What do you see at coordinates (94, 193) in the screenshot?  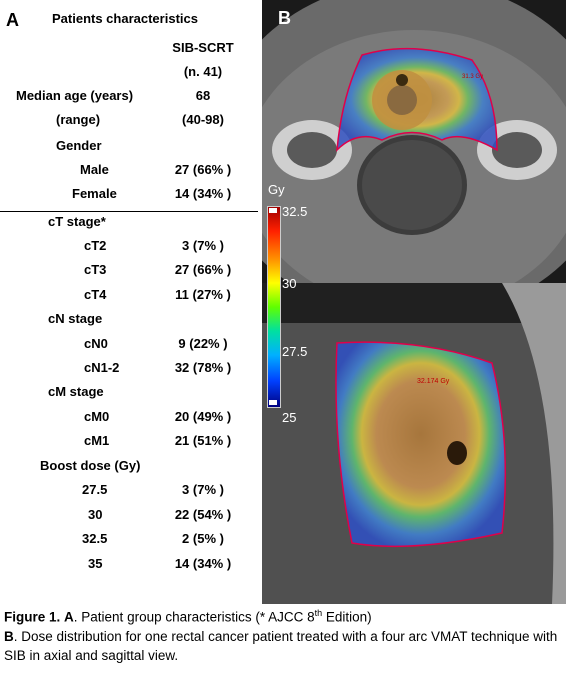 I see `table-row-label: Female` at bounding box center [94, 193].